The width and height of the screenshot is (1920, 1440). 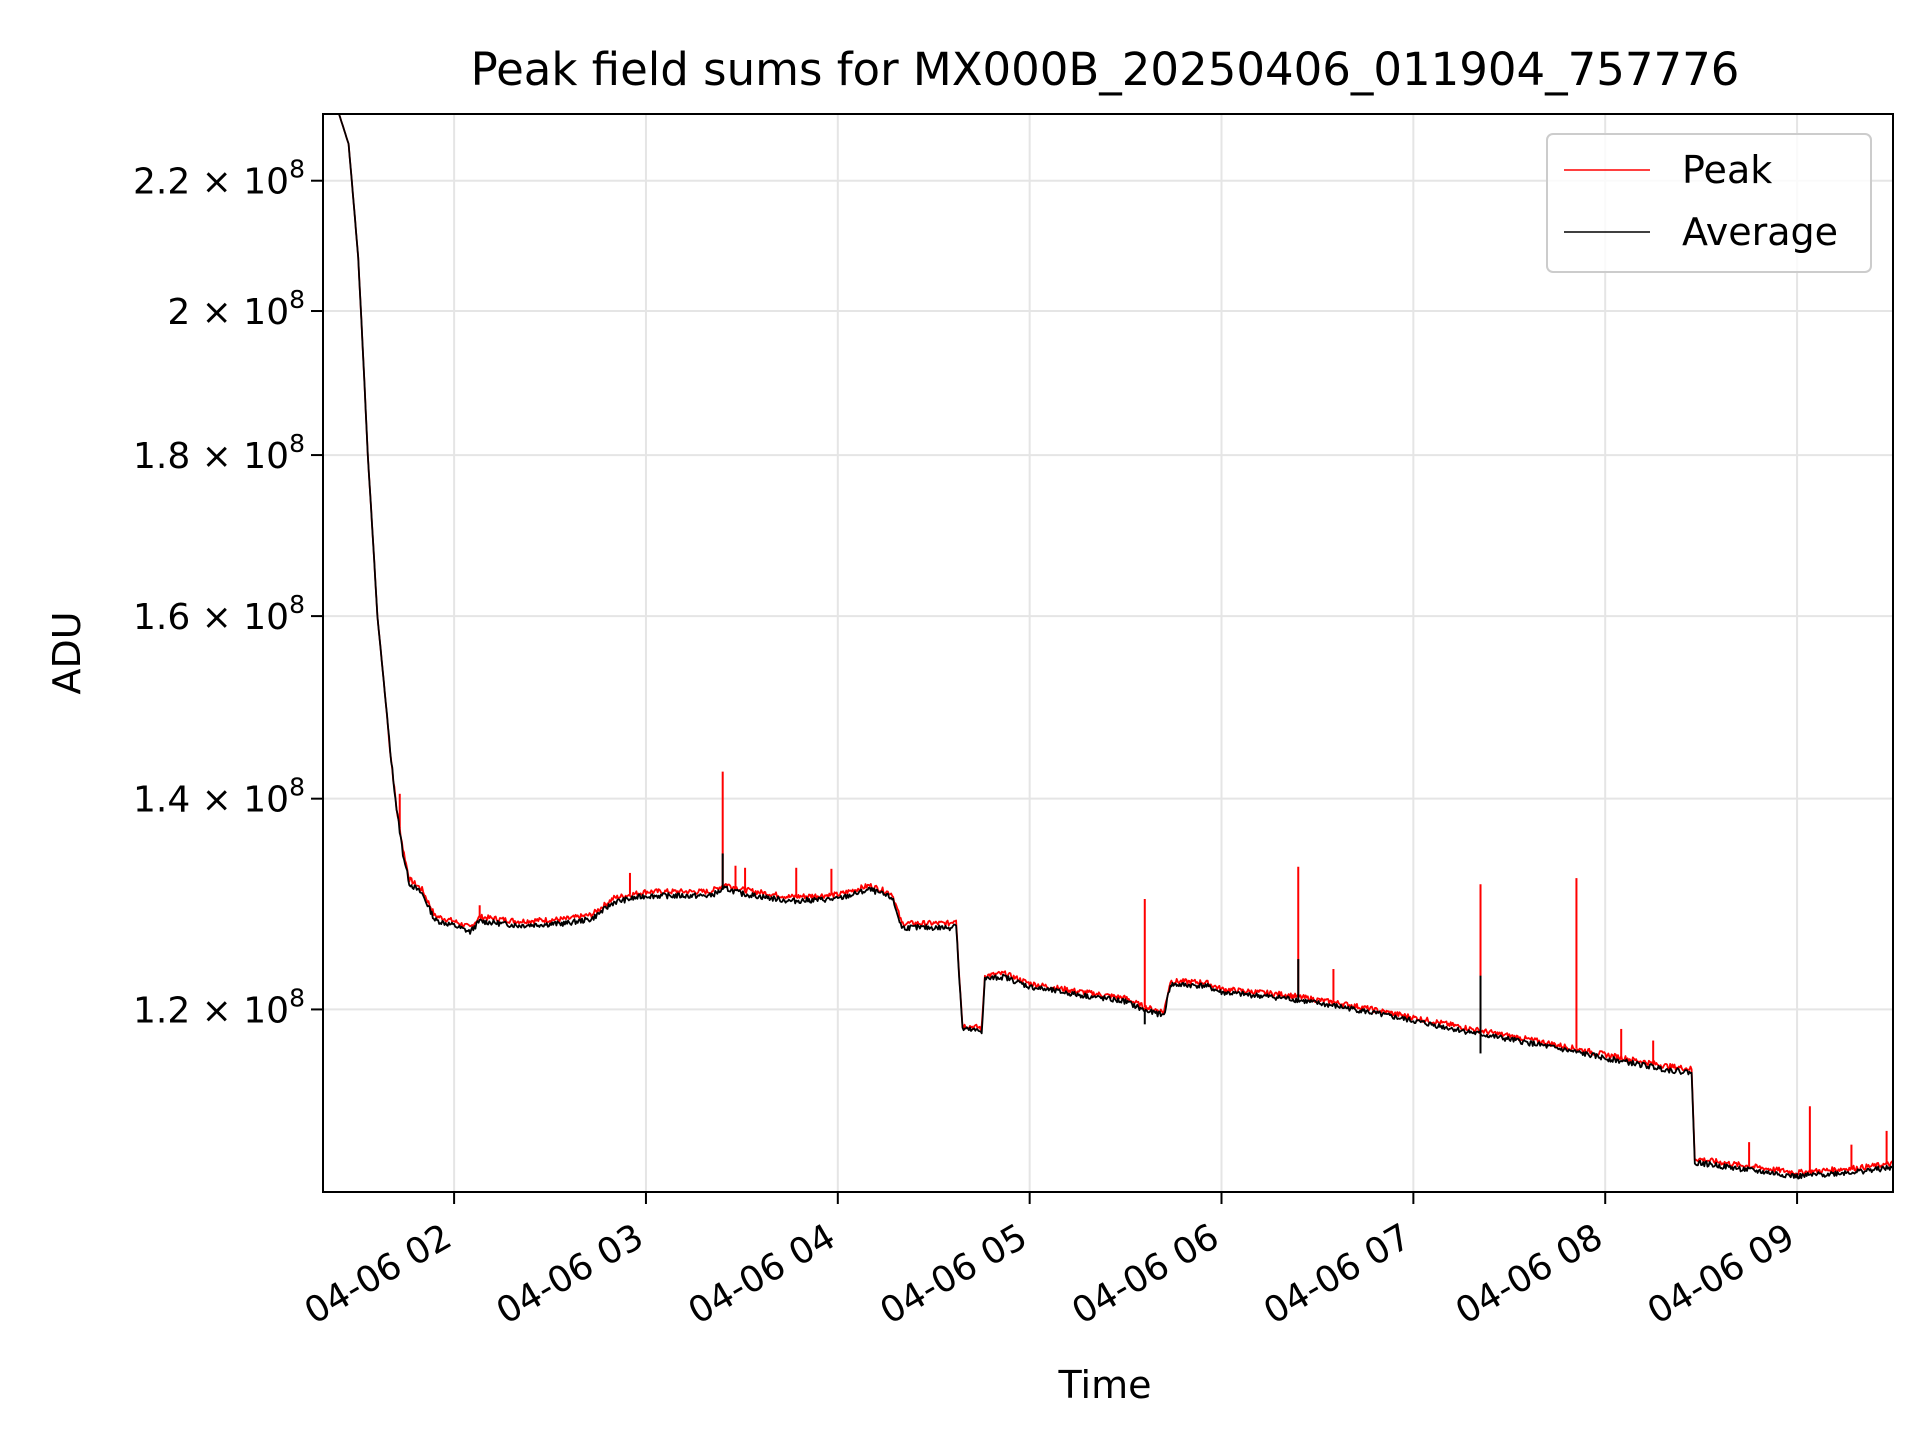 What do you see at coordinates (236, 309) in the screenshot?
I see `y-tick-label: 2 × 108` at bounding box center [236, 309].